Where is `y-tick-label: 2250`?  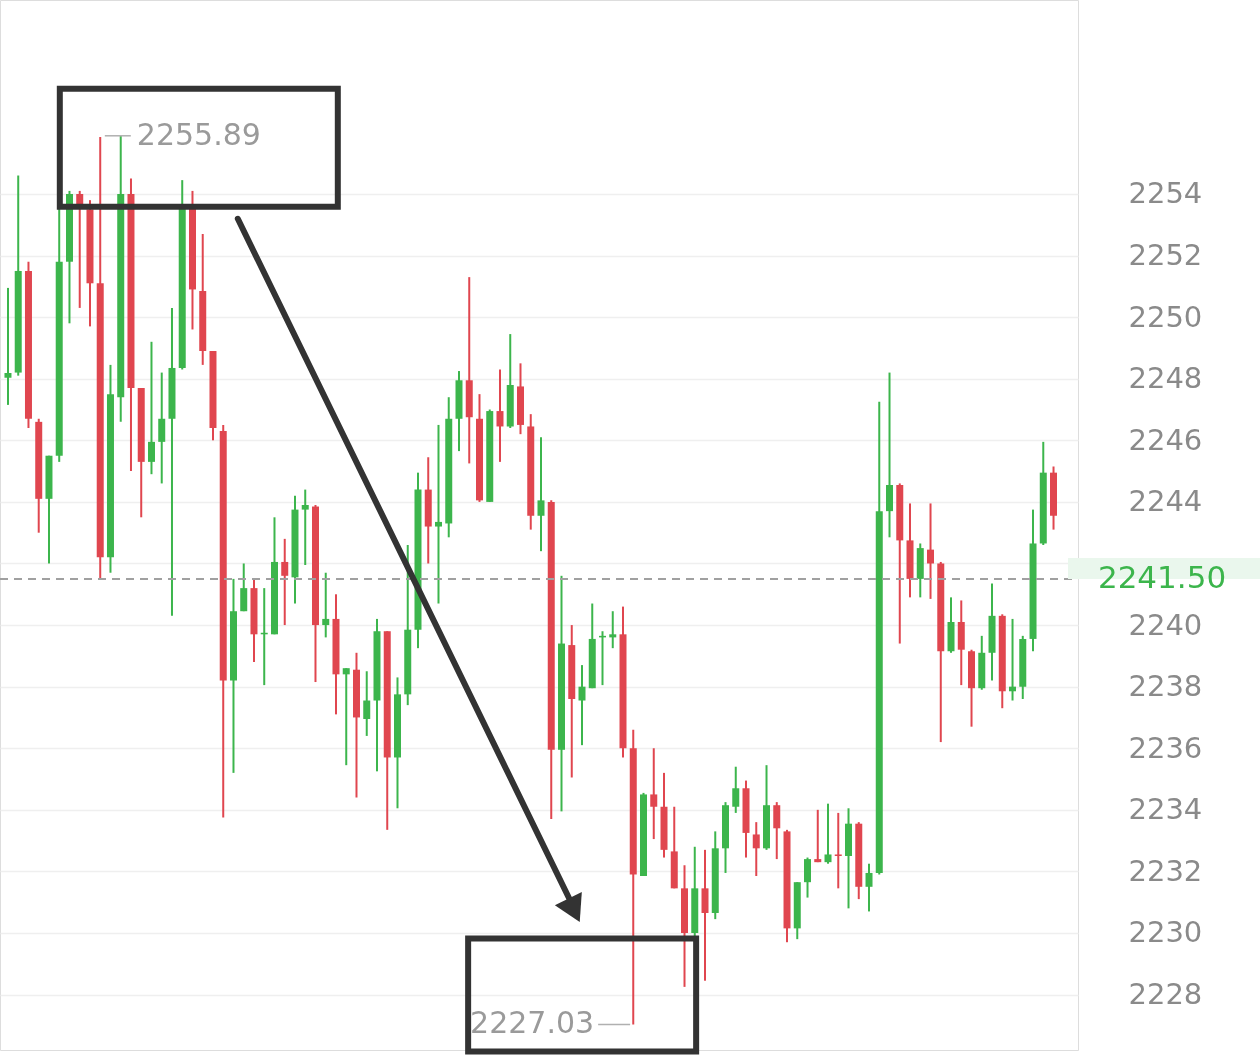
y-tick-label: 2250 is located at coordinates (1165, 316).